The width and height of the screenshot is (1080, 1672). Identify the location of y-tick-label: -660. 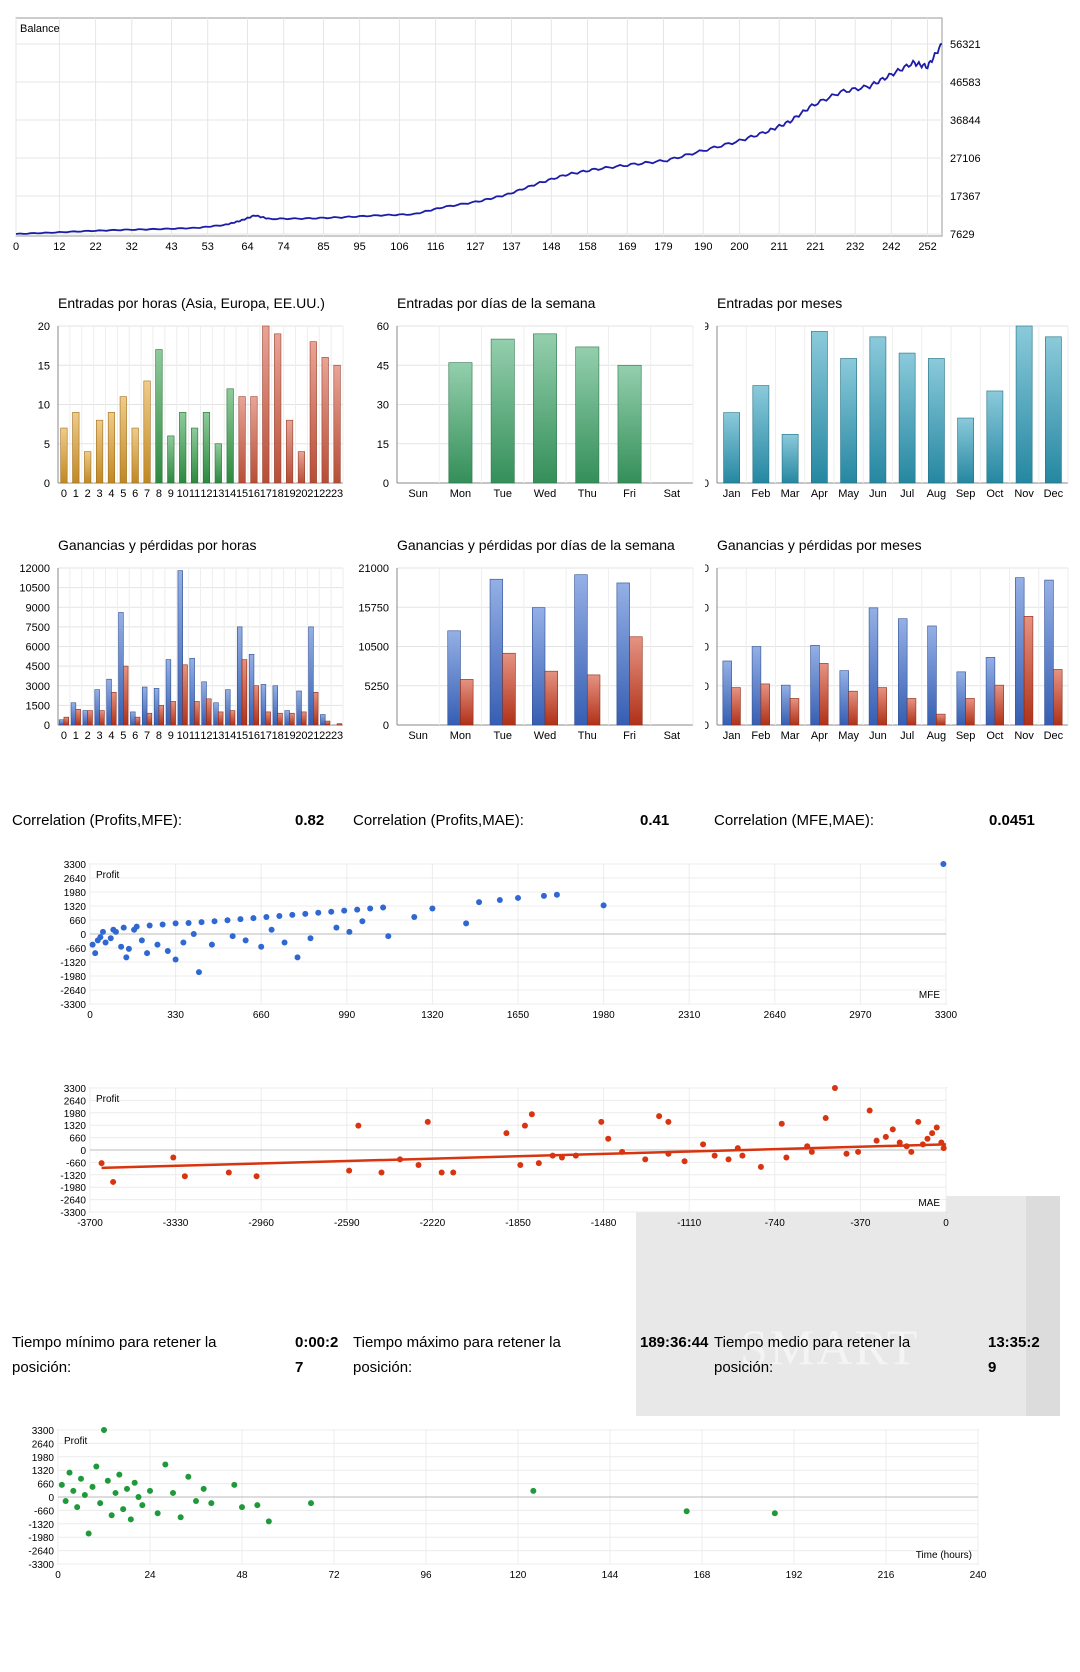
(76, 1163).